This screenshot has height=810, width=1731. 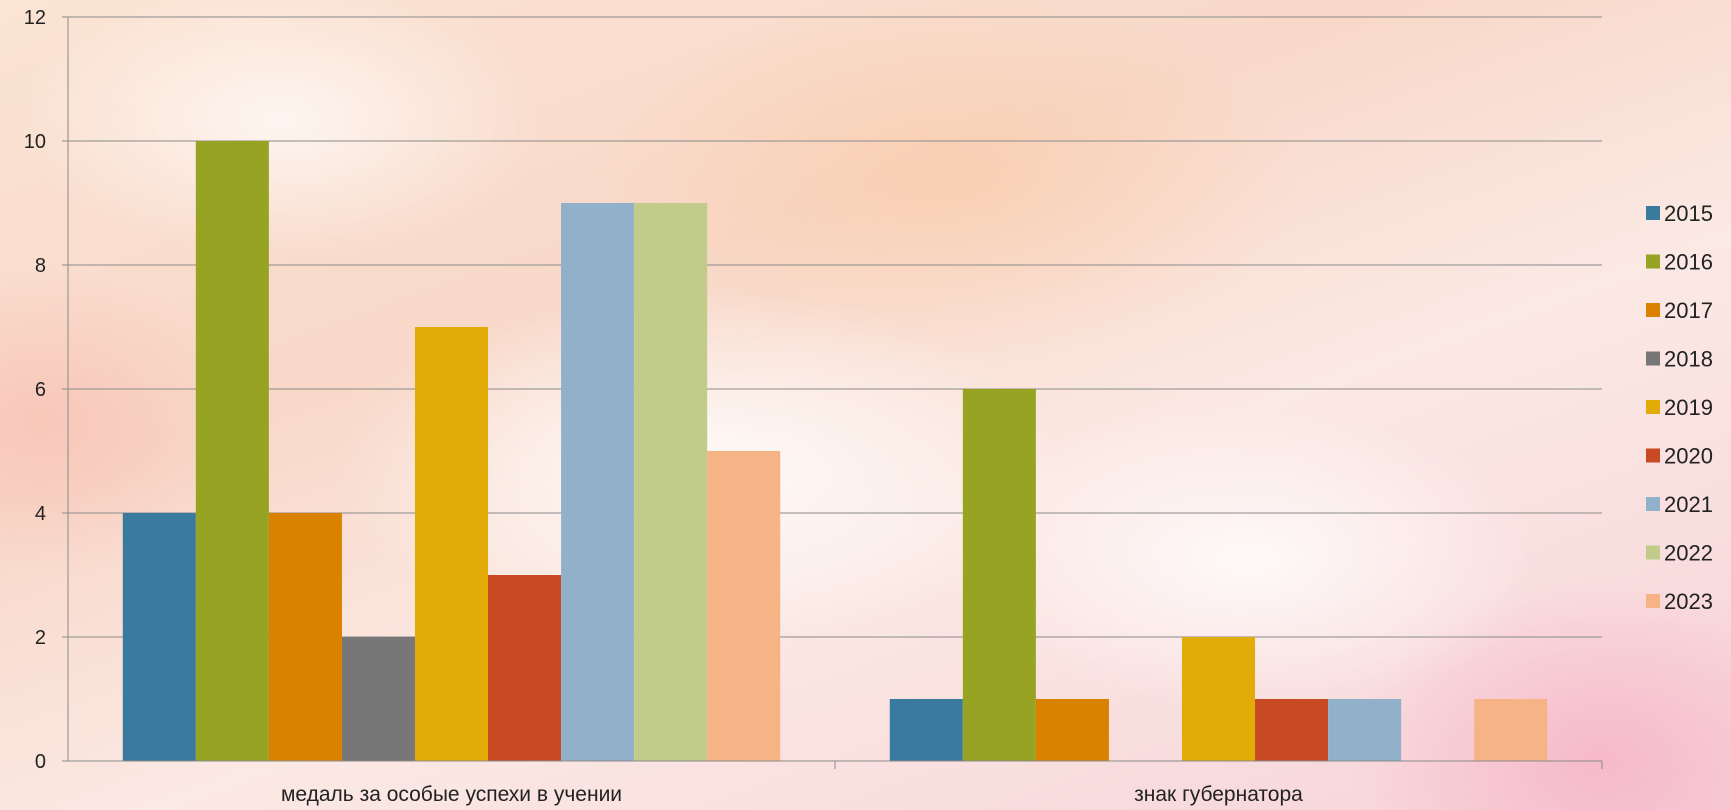 I want to click on legend-swatch-2019, so click(x=1653, y=407).